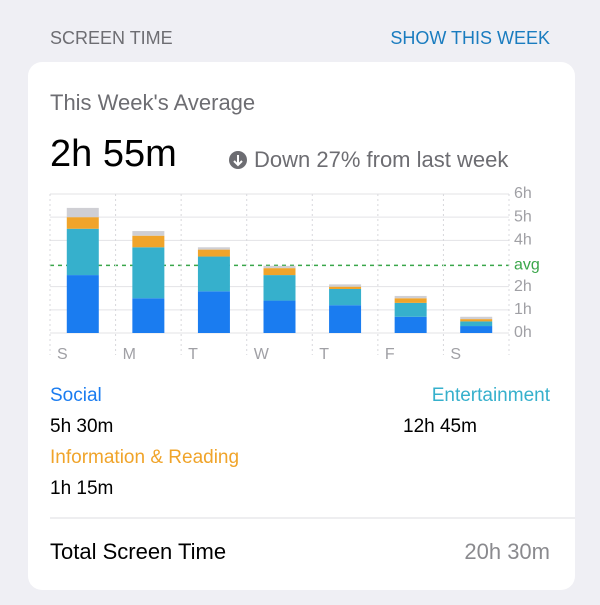 The image size is (600, 605). Describe the element at coordinates (76, 395) in the screenshot. I see `legend-label: Social` at that location.